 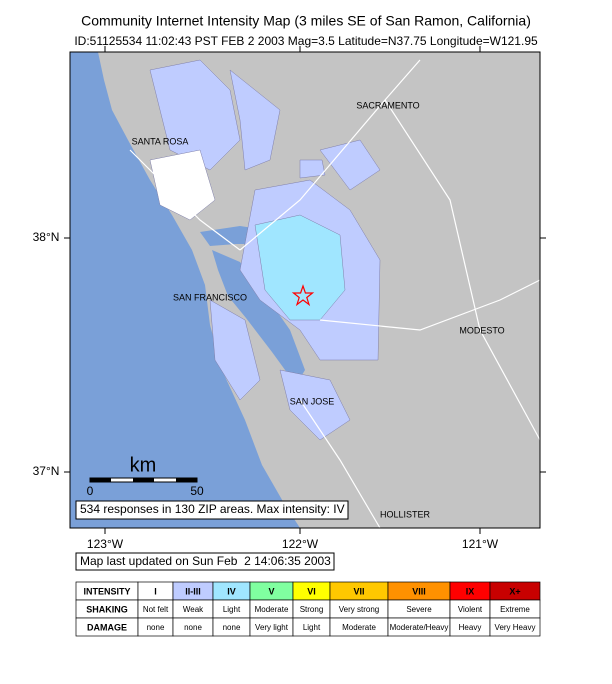 What do you see at coordinates (197, 491) in the screenshot?
I see `scale-tick-label: 50` at bounding box center [197, 491].